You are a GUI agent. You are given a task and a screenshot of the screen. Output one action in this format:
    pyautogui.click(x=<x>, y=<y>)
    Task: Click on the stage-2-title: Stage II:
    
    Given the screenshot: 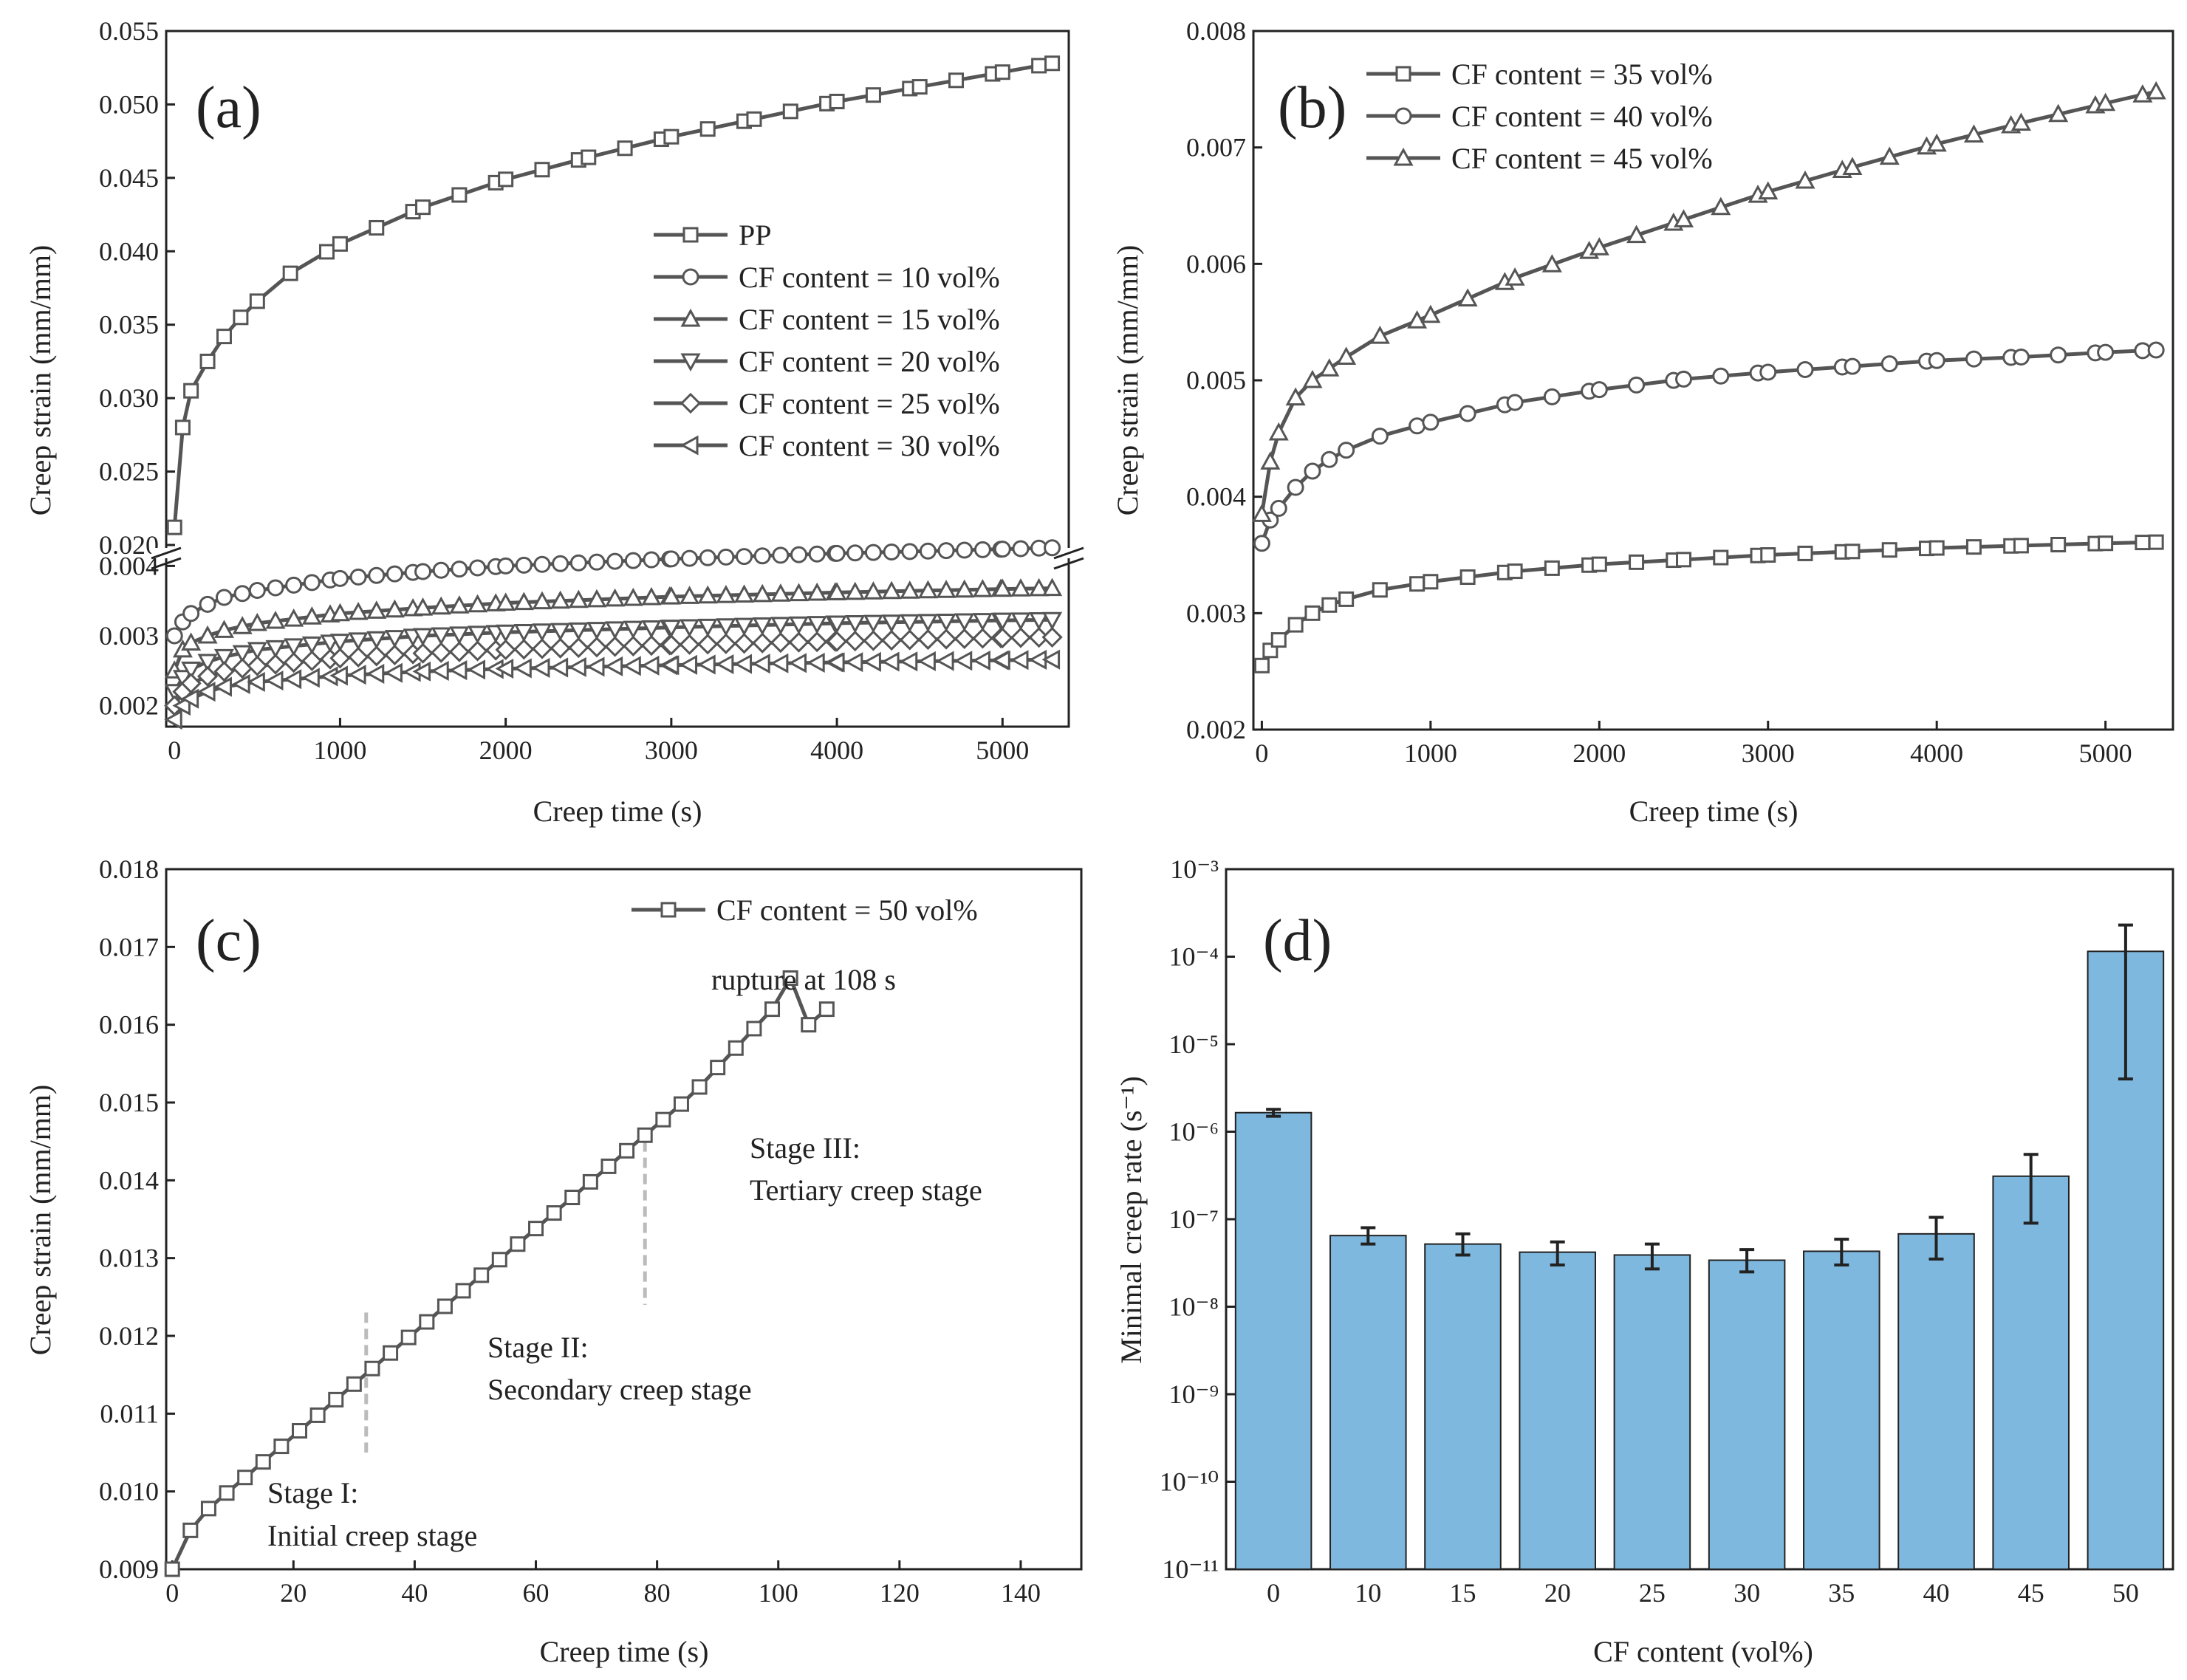 What is the action you would take?
    pyautogui.click(x=538, y=1348)
    